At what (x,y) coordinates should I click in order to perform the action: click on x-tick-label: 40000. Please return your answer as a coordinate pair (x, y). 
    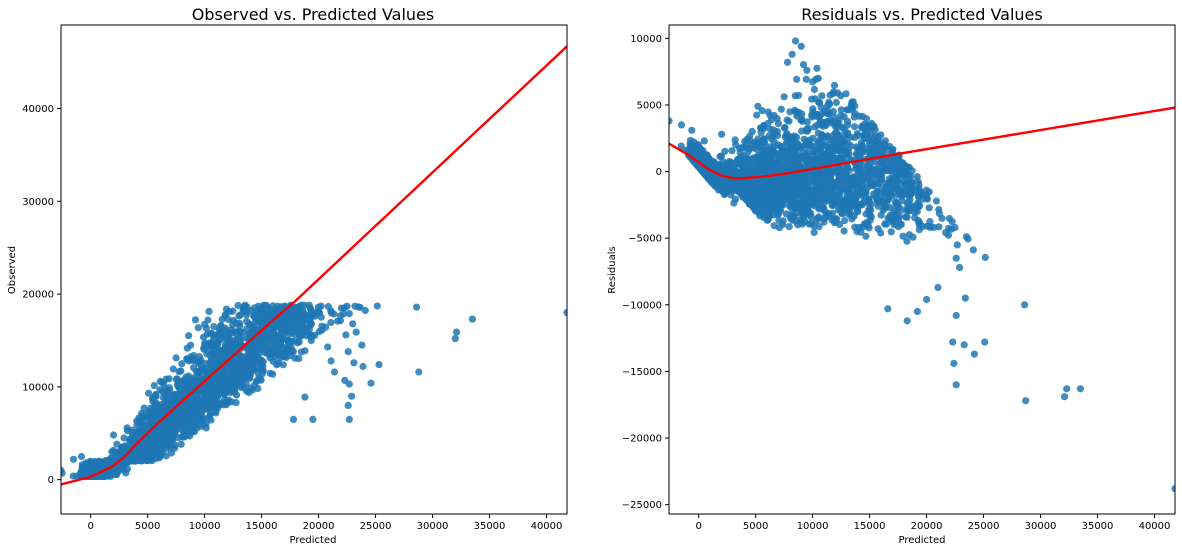
    Looking at the image, I should click on (547, 526).